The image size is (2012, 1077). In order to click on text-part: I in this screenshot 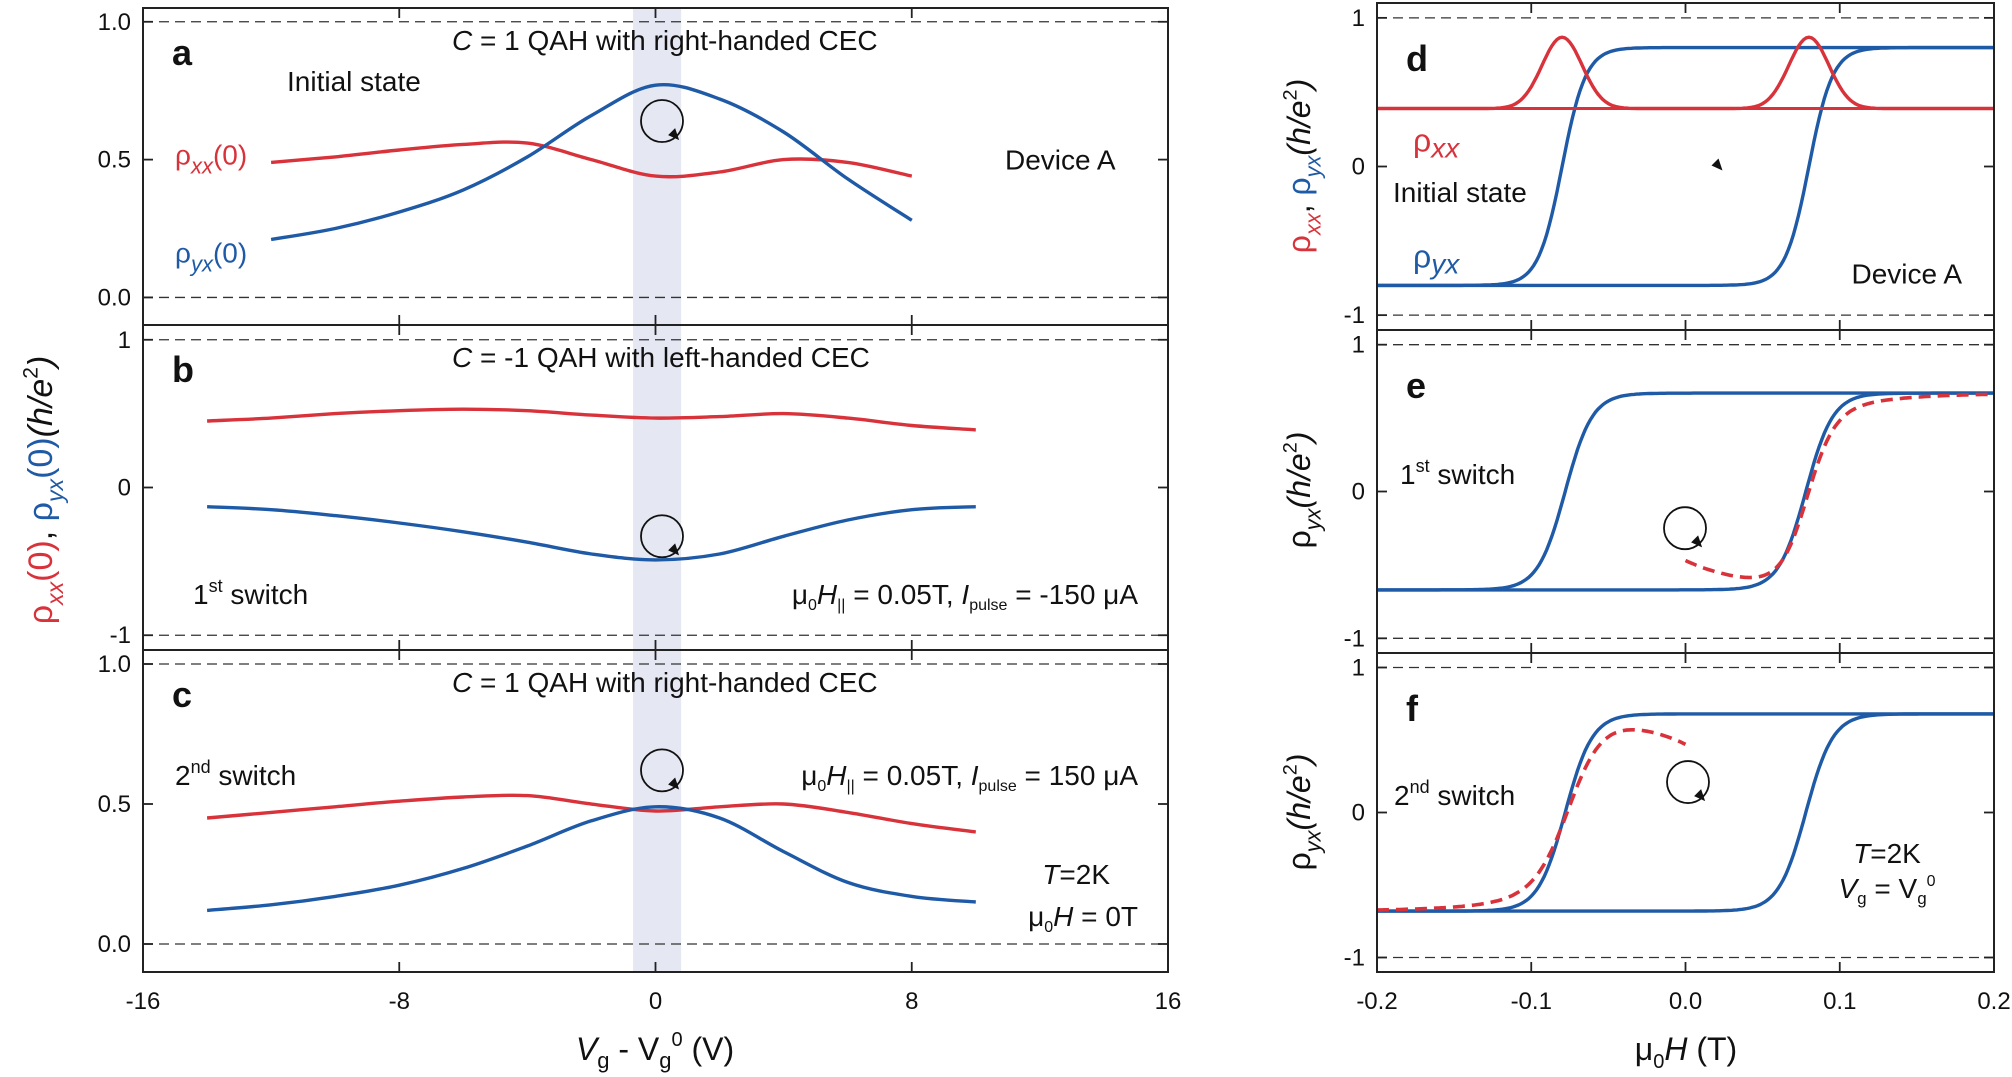, I will do `click(975, 775)`.